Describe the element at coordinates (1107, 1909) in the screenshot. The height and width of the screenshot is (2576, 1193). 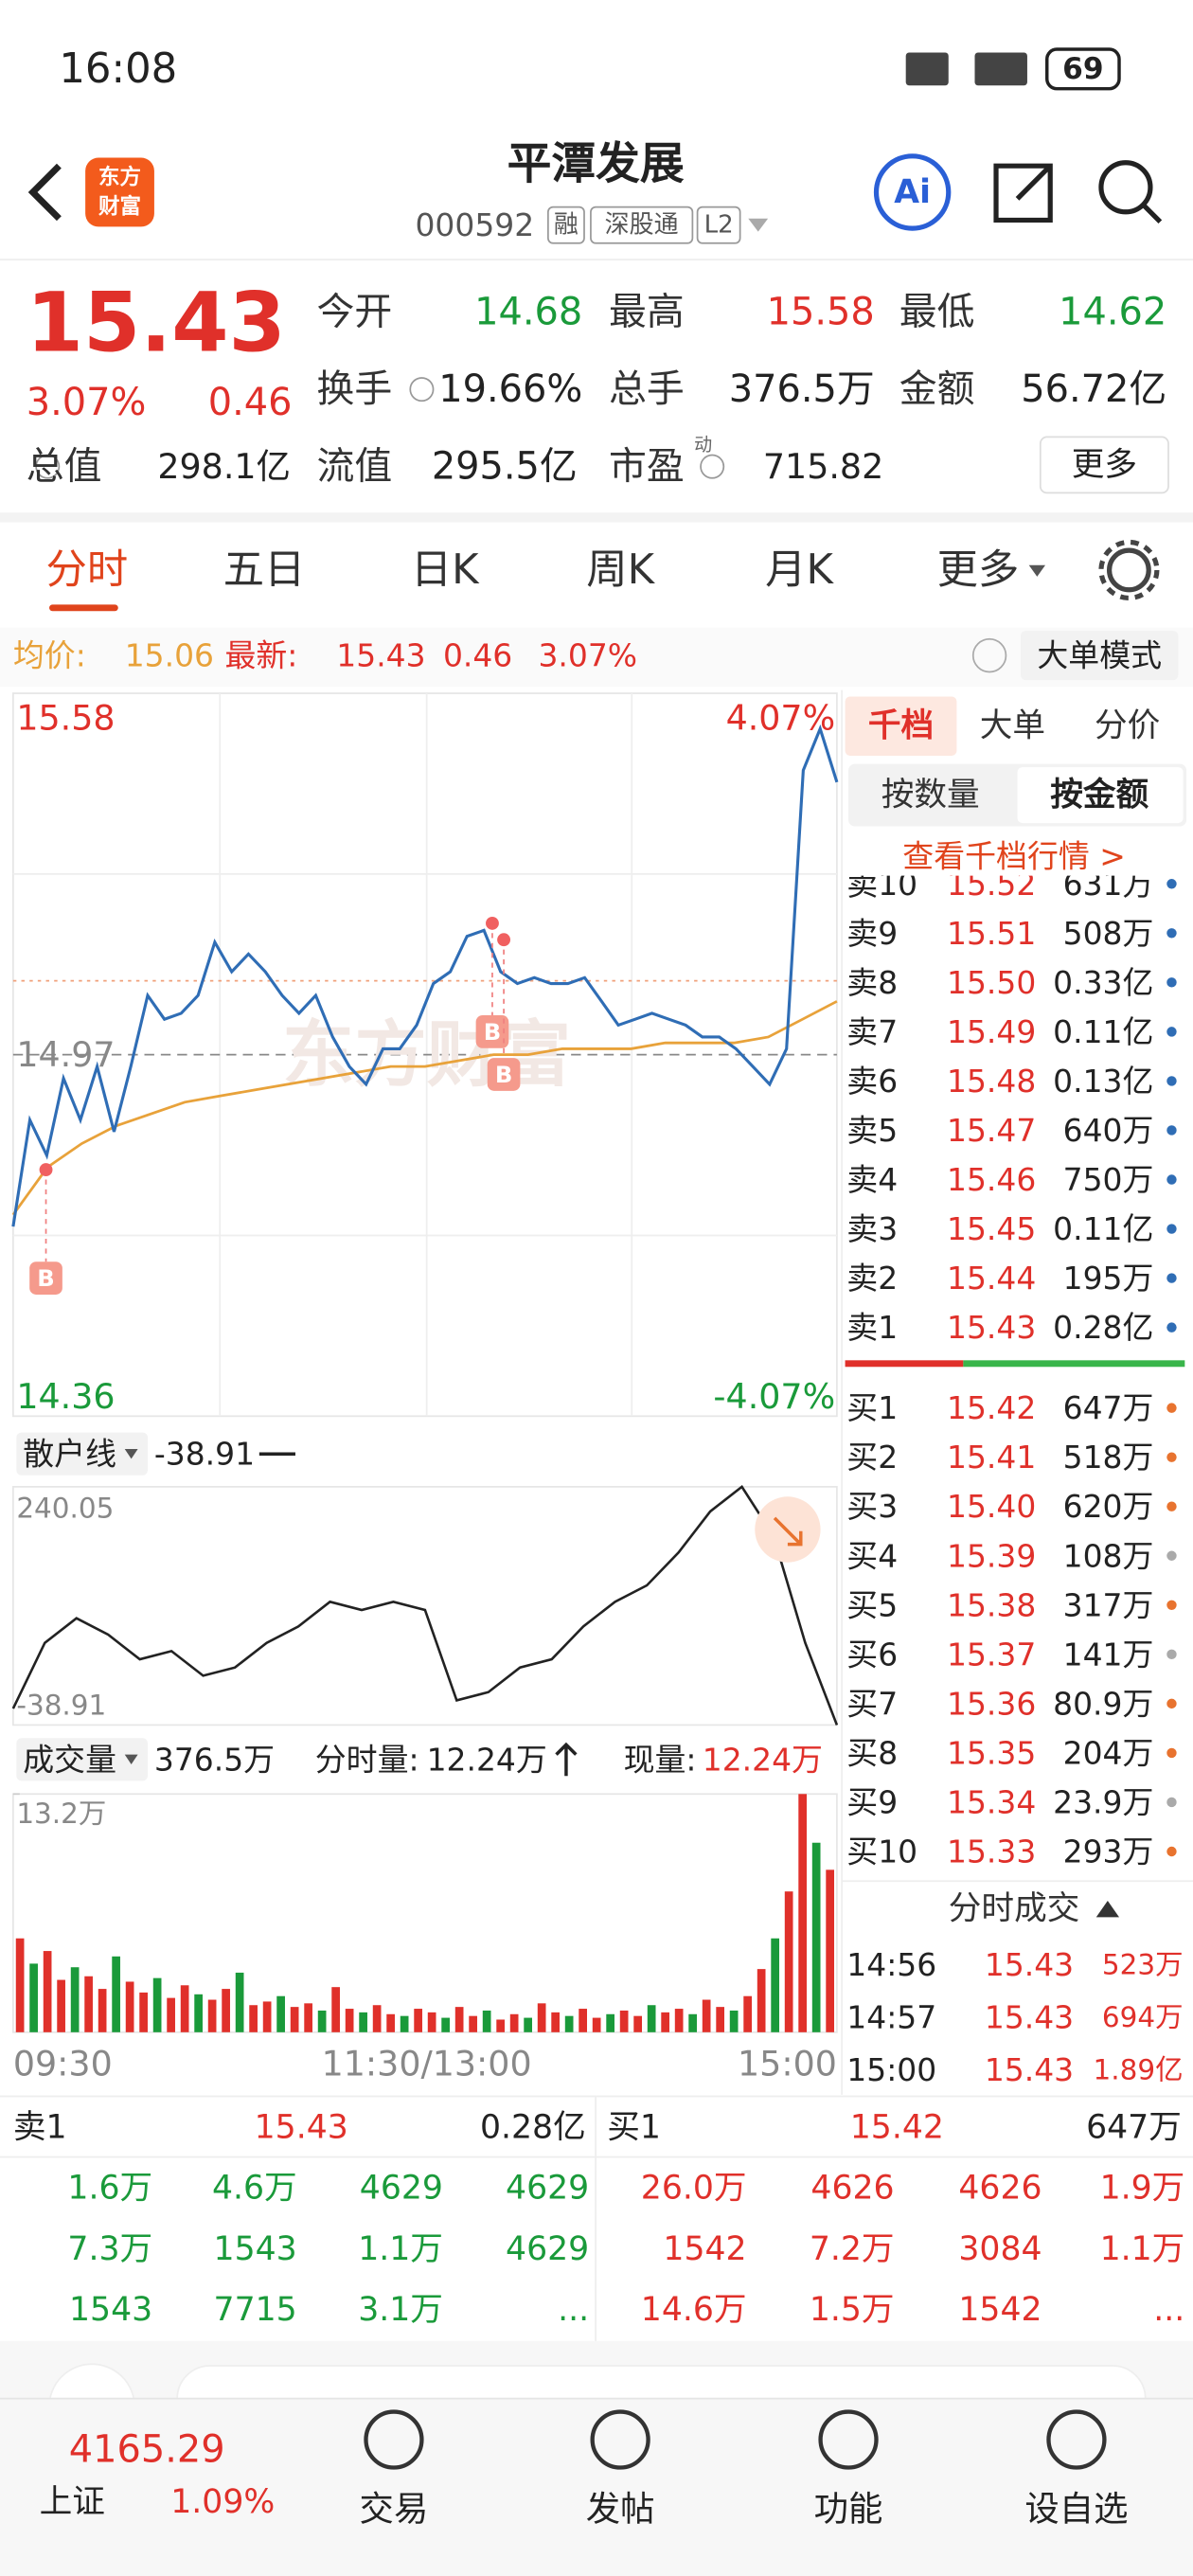
I see `sort-icon` at that location.